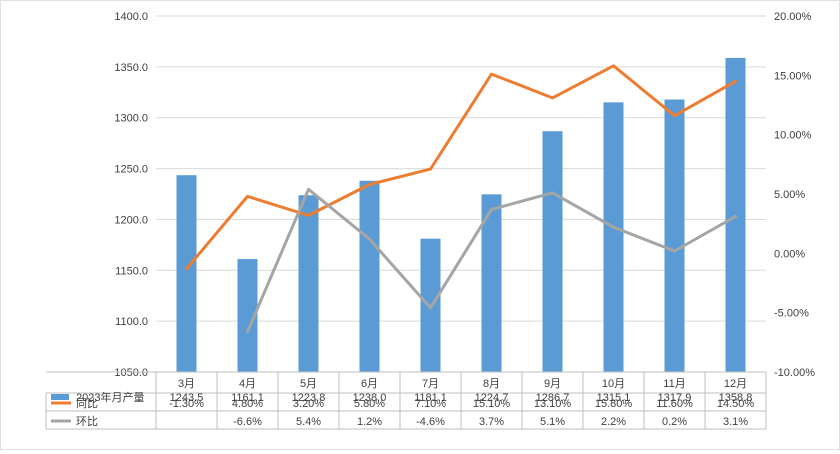  Describe the element at coordinates (131, 119) in the screenshot. I see `y-tick-label: 1300.0` at that location.